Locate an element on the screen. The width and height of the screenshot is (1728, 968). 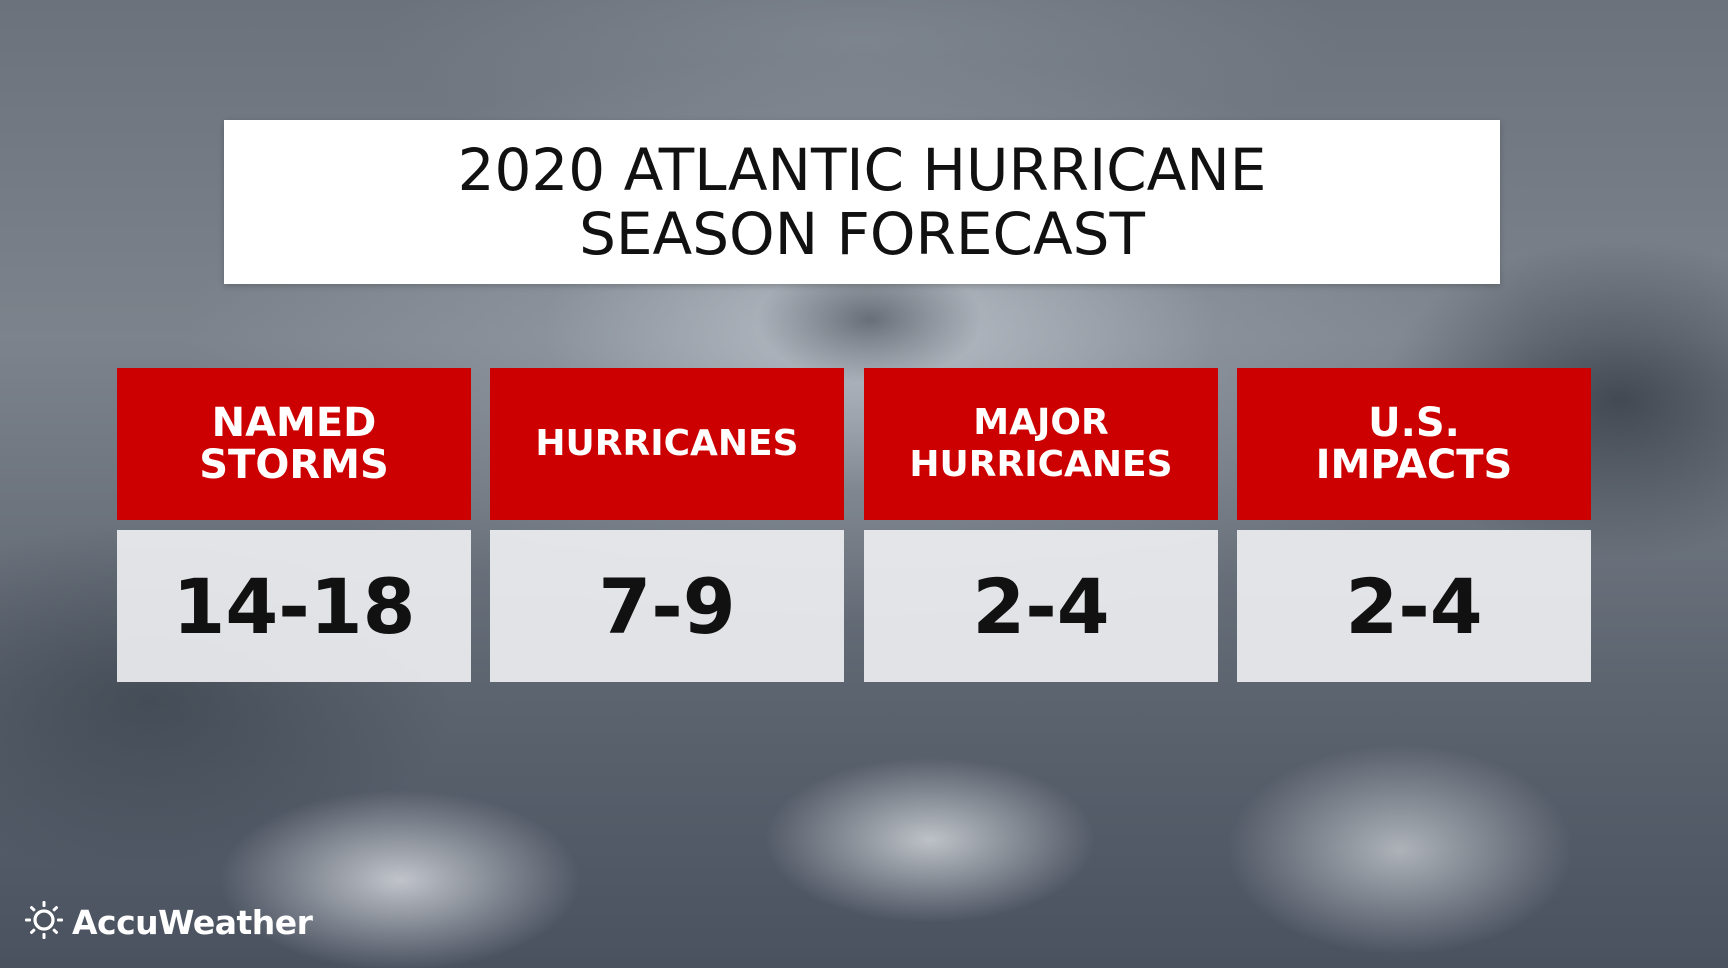
stat-label: HURRICANES is located at coordinates (667, 443).